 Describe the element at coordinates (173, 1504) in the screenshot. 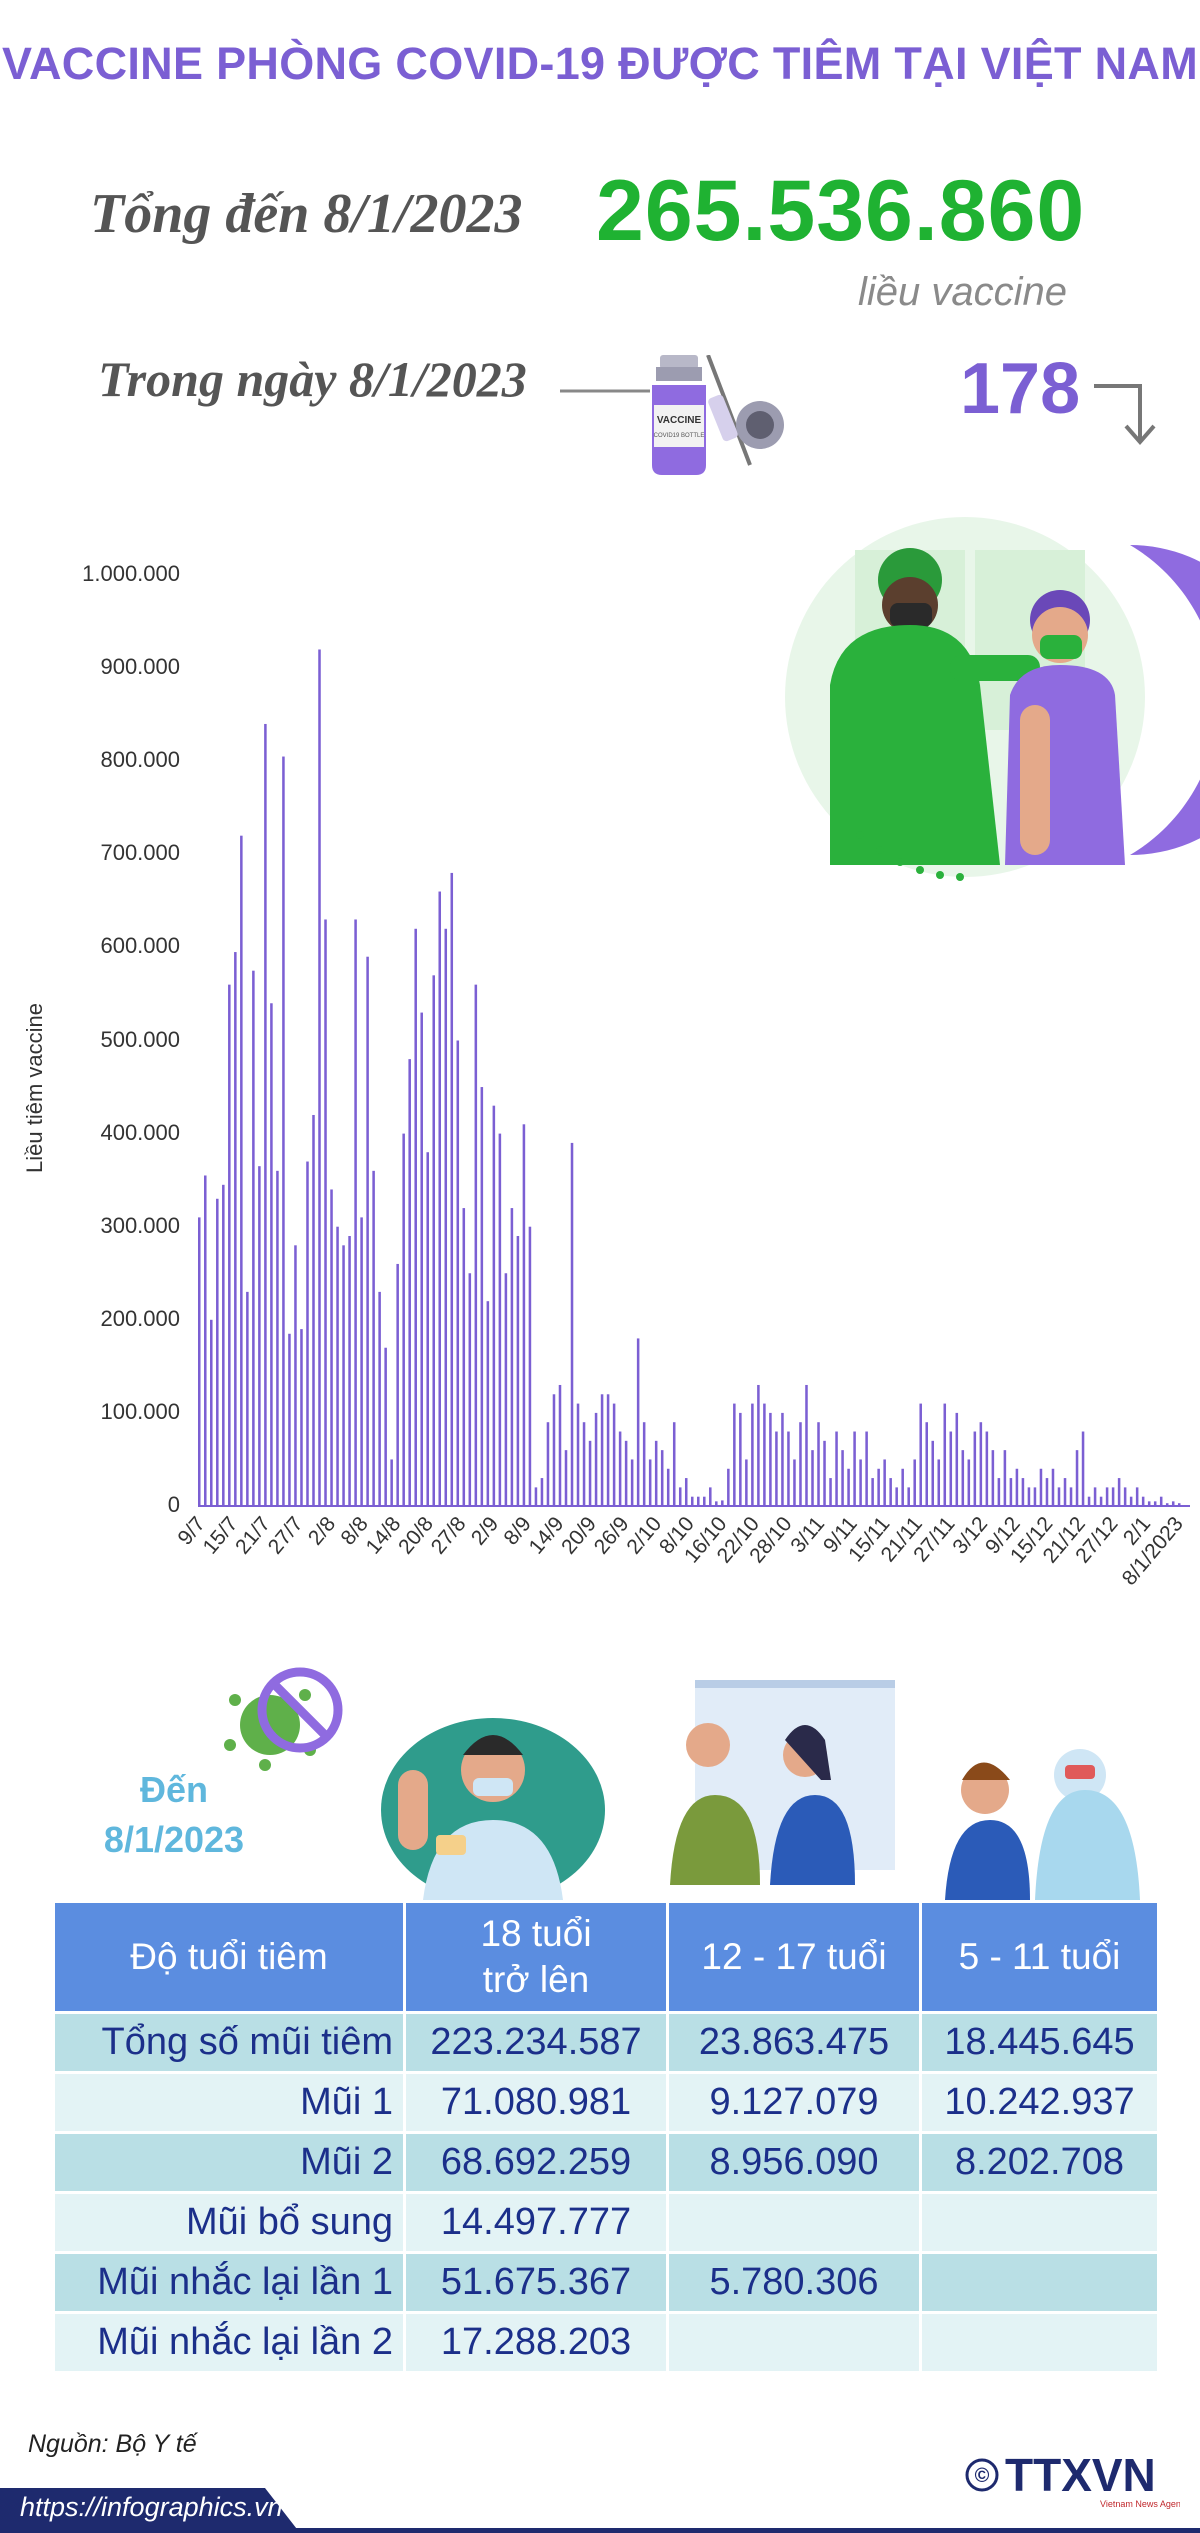

I see `y-tick-label: 0` at that location.